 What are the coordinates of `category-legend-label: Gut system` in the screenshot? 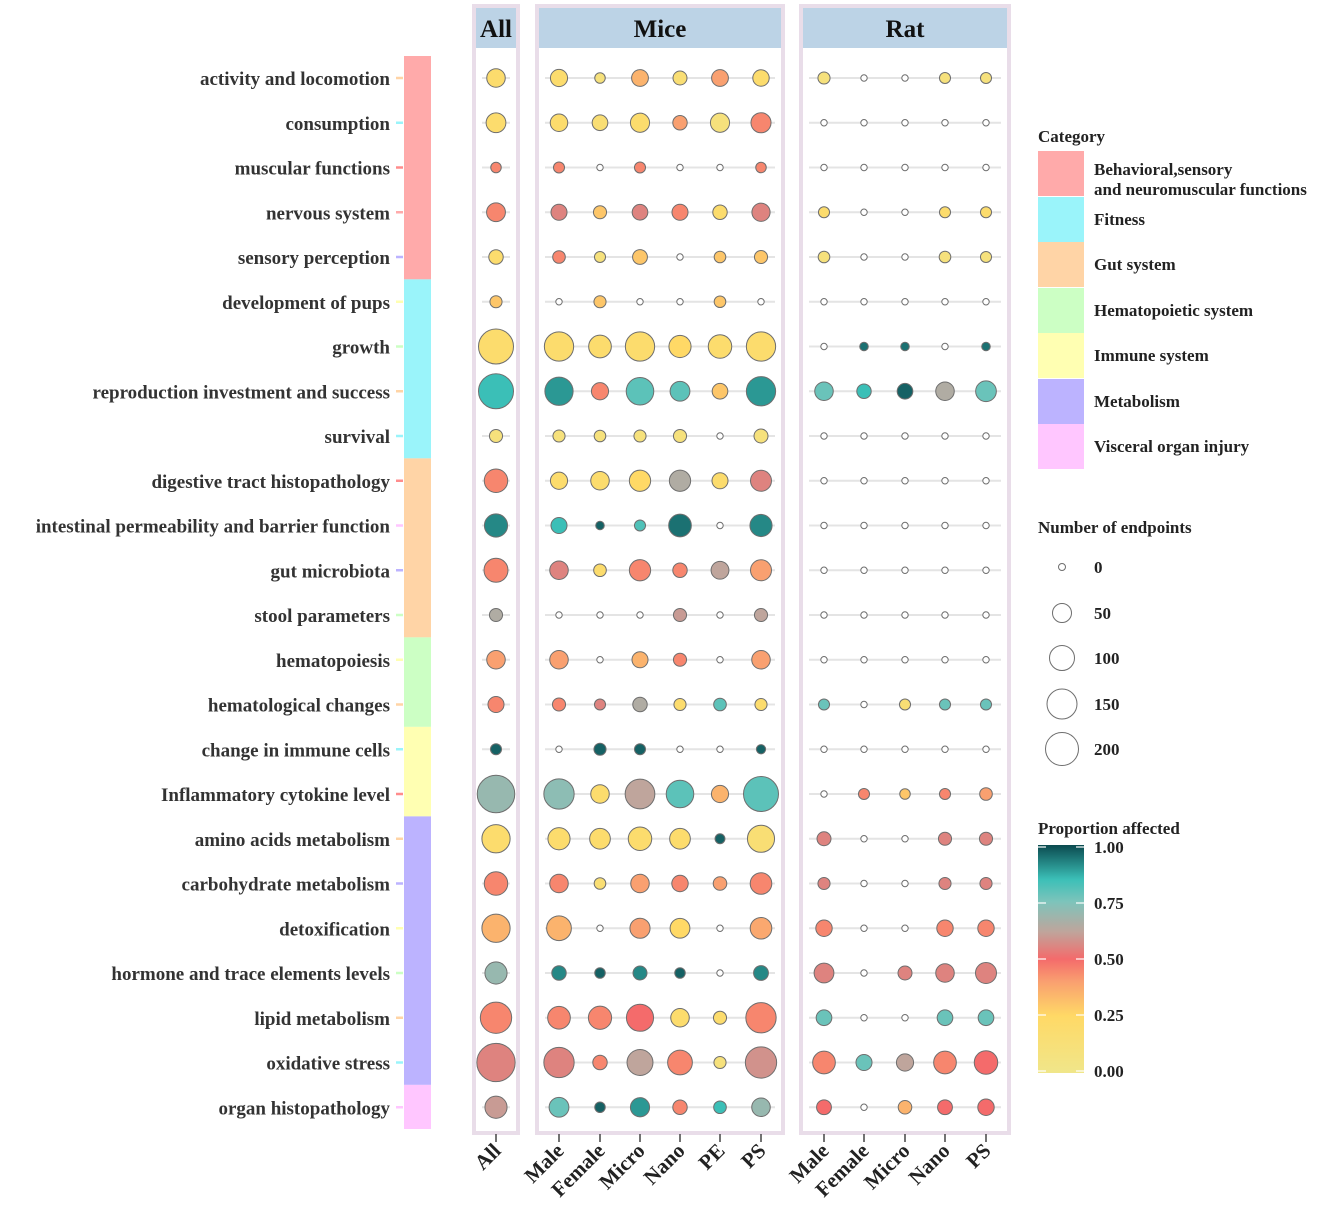 It's located at (1135, 264).